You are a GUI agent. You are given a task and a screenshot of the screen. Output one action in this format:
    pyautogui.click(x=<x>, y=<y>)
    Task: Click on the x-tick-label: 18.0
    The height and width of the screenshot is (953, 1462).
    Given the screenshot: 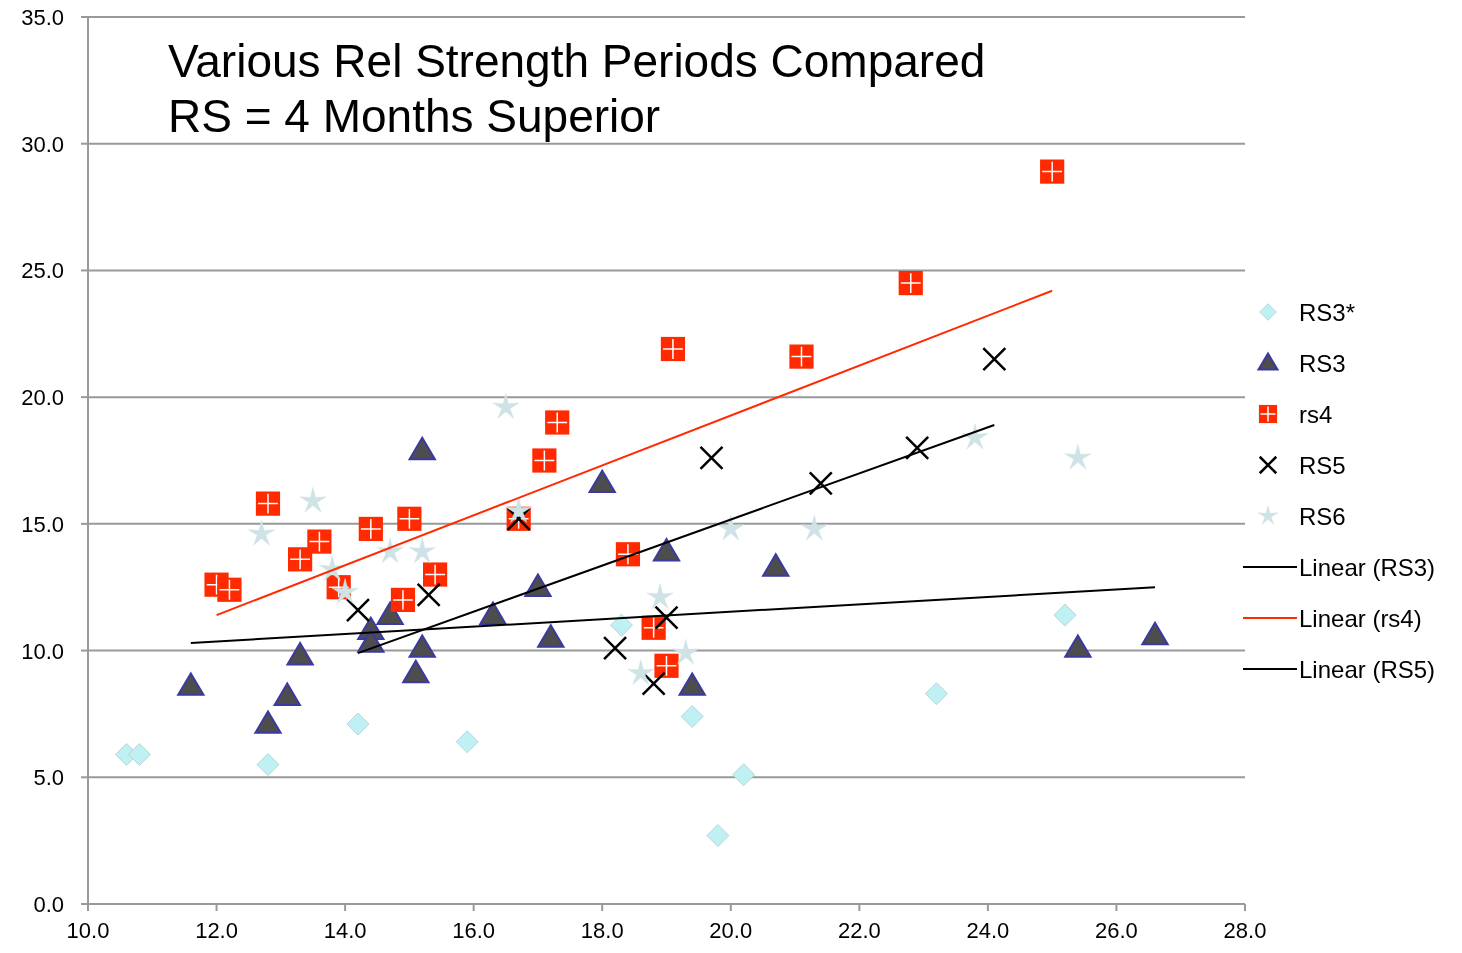 What is the action you would take?
    pyautogui.click(x=602, y=930)
    